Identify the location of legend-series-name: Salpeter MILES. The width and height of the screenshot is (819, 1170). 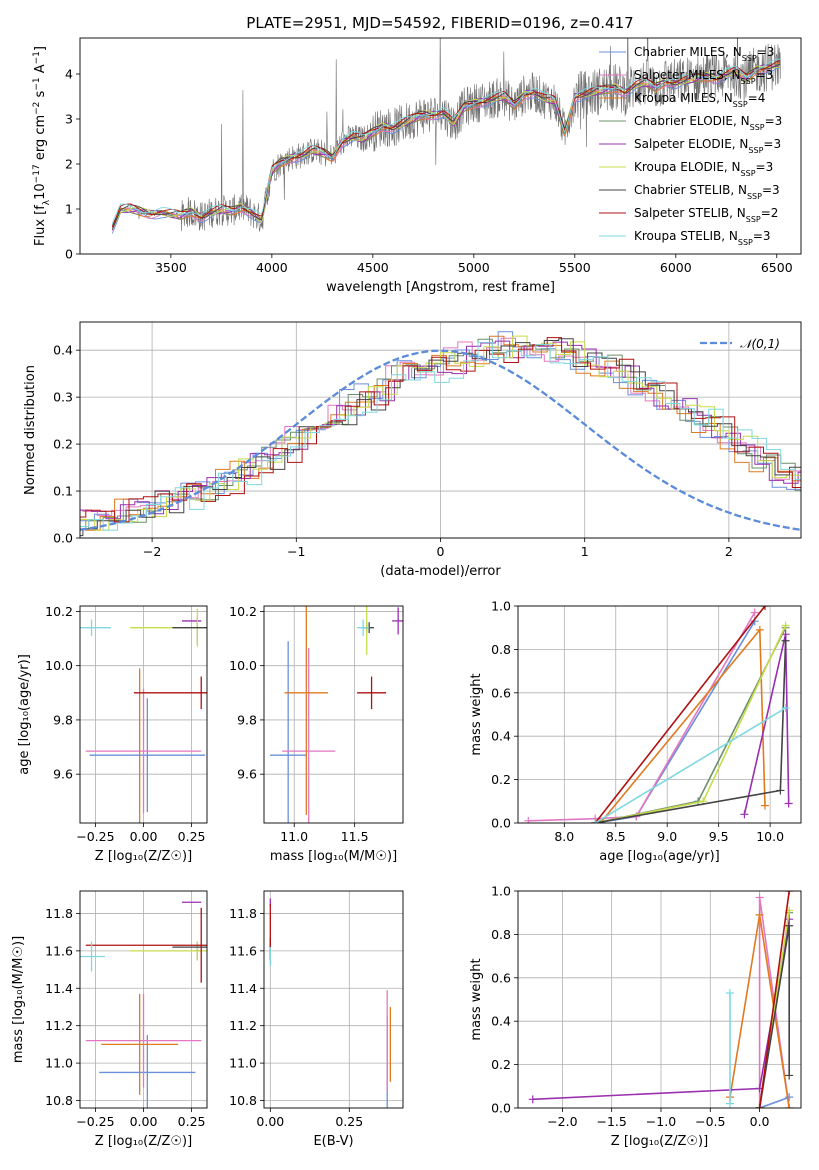
(679, 75).